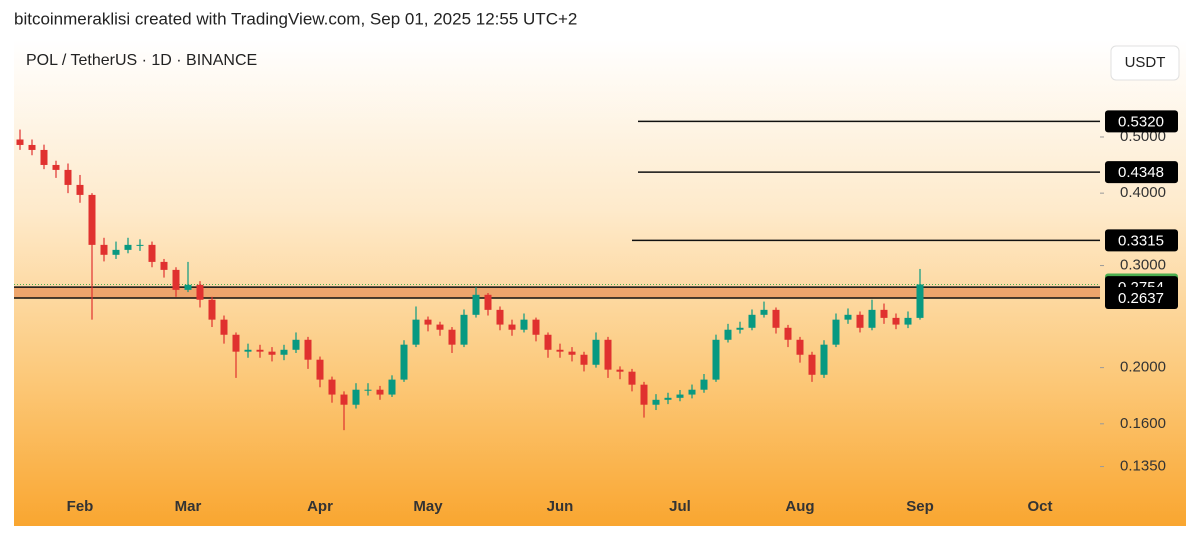 This screenshot has width=1200, height=536. I want to click on currency-button, so click(1145, 63).